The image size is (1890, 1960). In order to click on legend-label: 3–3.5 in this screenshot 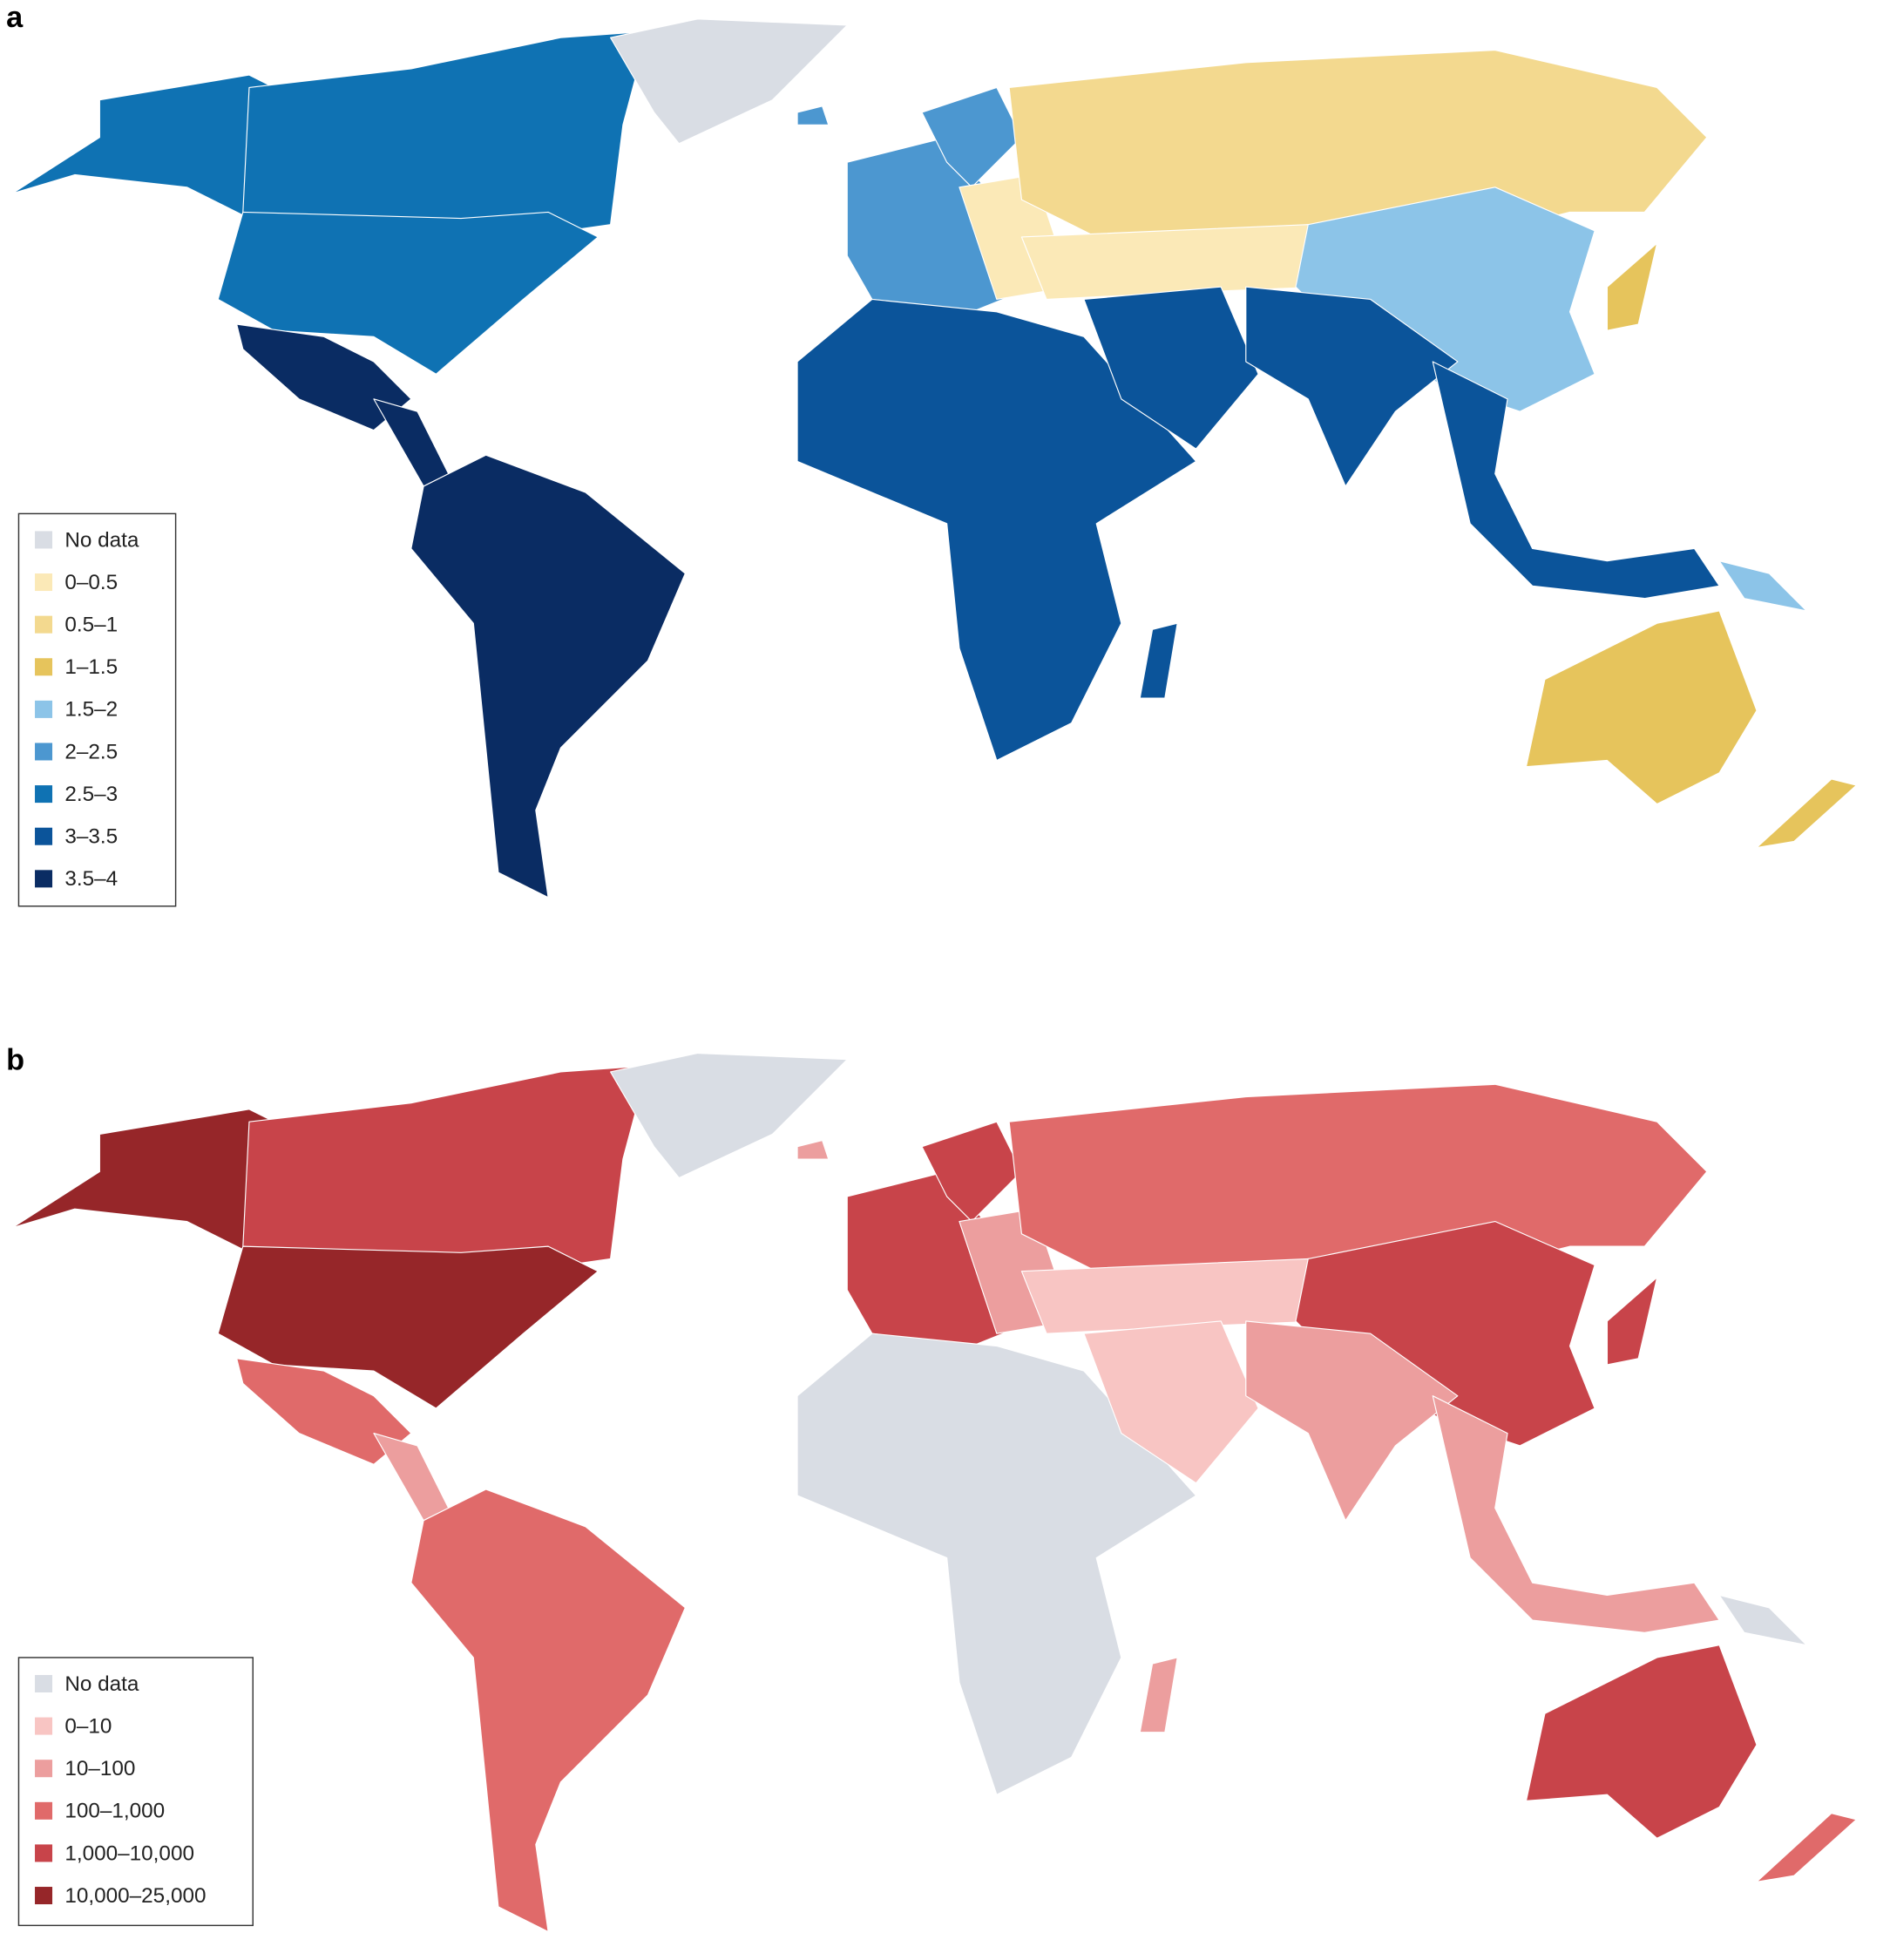, I will do `click(91, 837)`.